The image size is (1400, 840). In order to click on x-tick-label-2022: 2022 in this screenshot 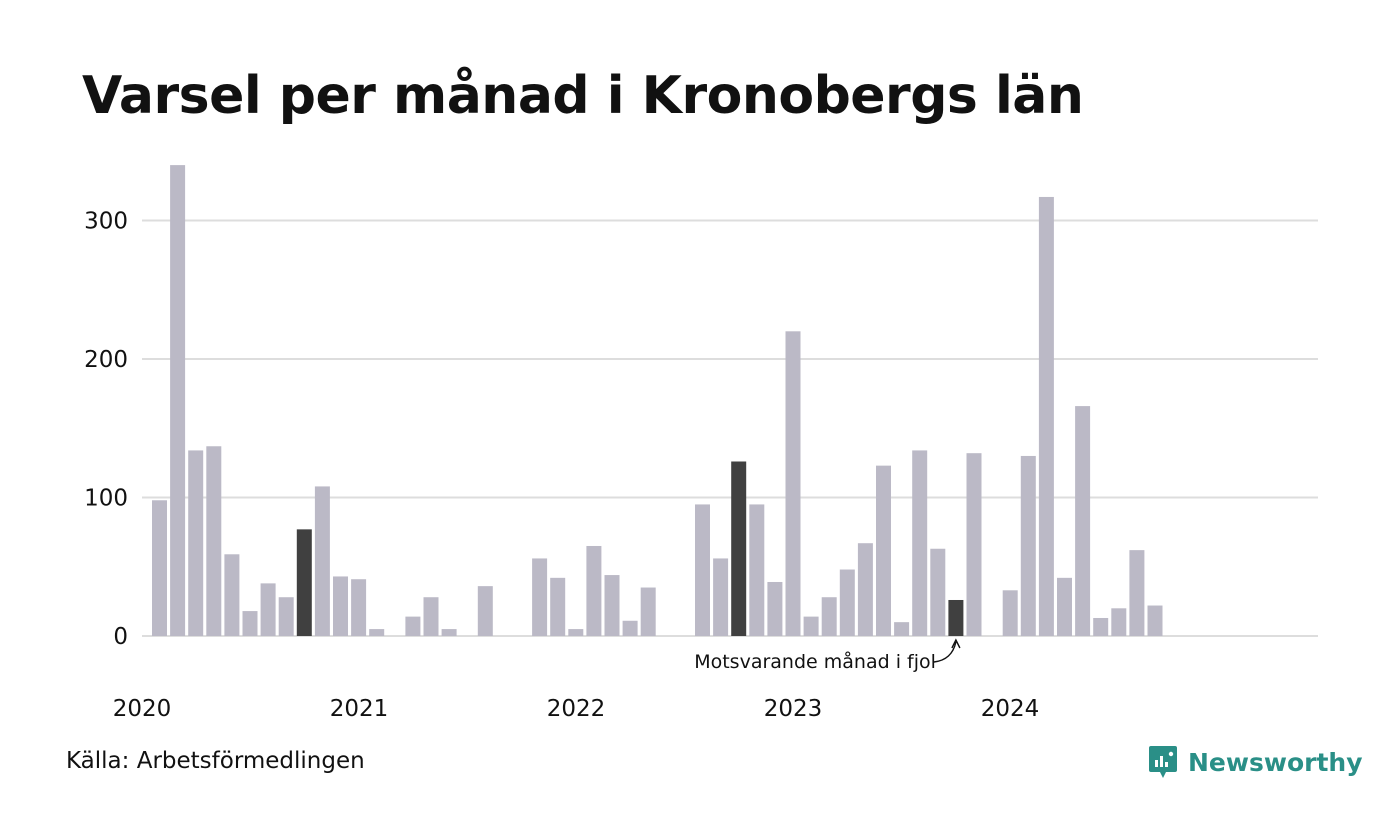, I will do `click(576, 709)`.